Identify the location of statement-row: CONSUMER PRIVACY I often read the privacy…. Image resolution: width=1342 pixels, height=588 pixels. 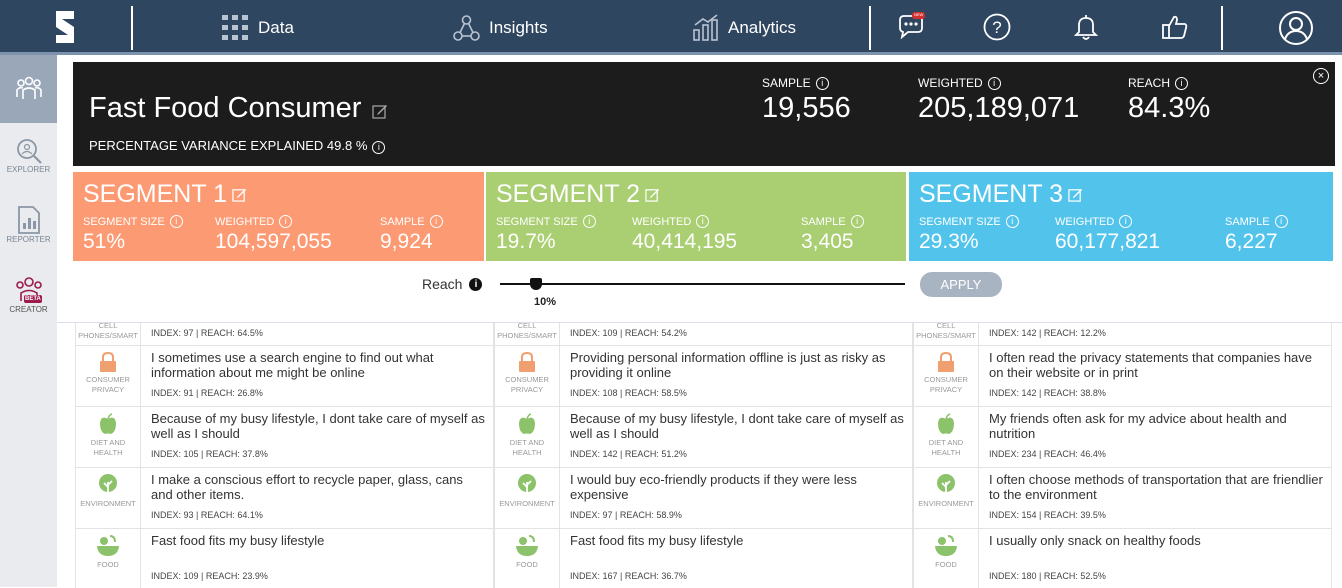
(1122, 376).